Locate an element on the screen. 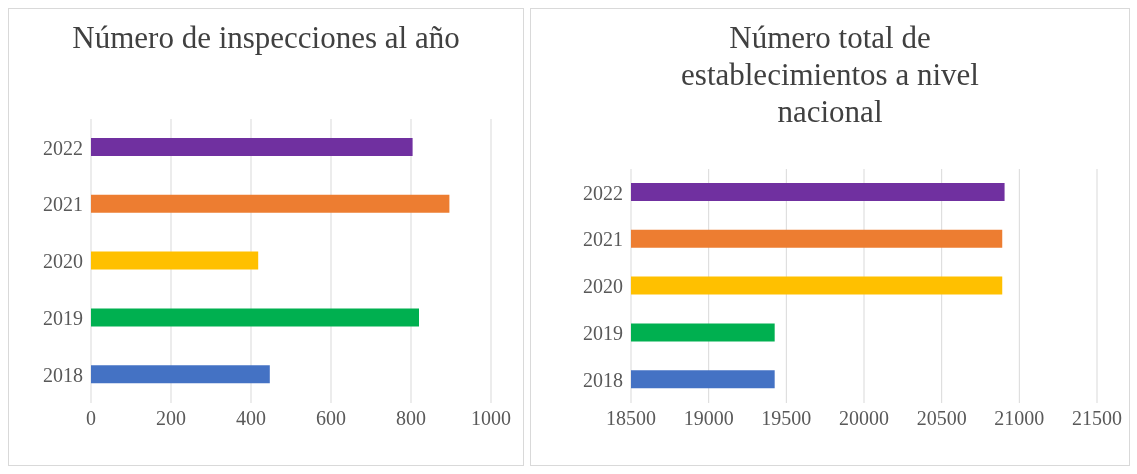 This screenshot has height=474, width=1137. x-tick-label: 0 is located at coordinates (91, 418).